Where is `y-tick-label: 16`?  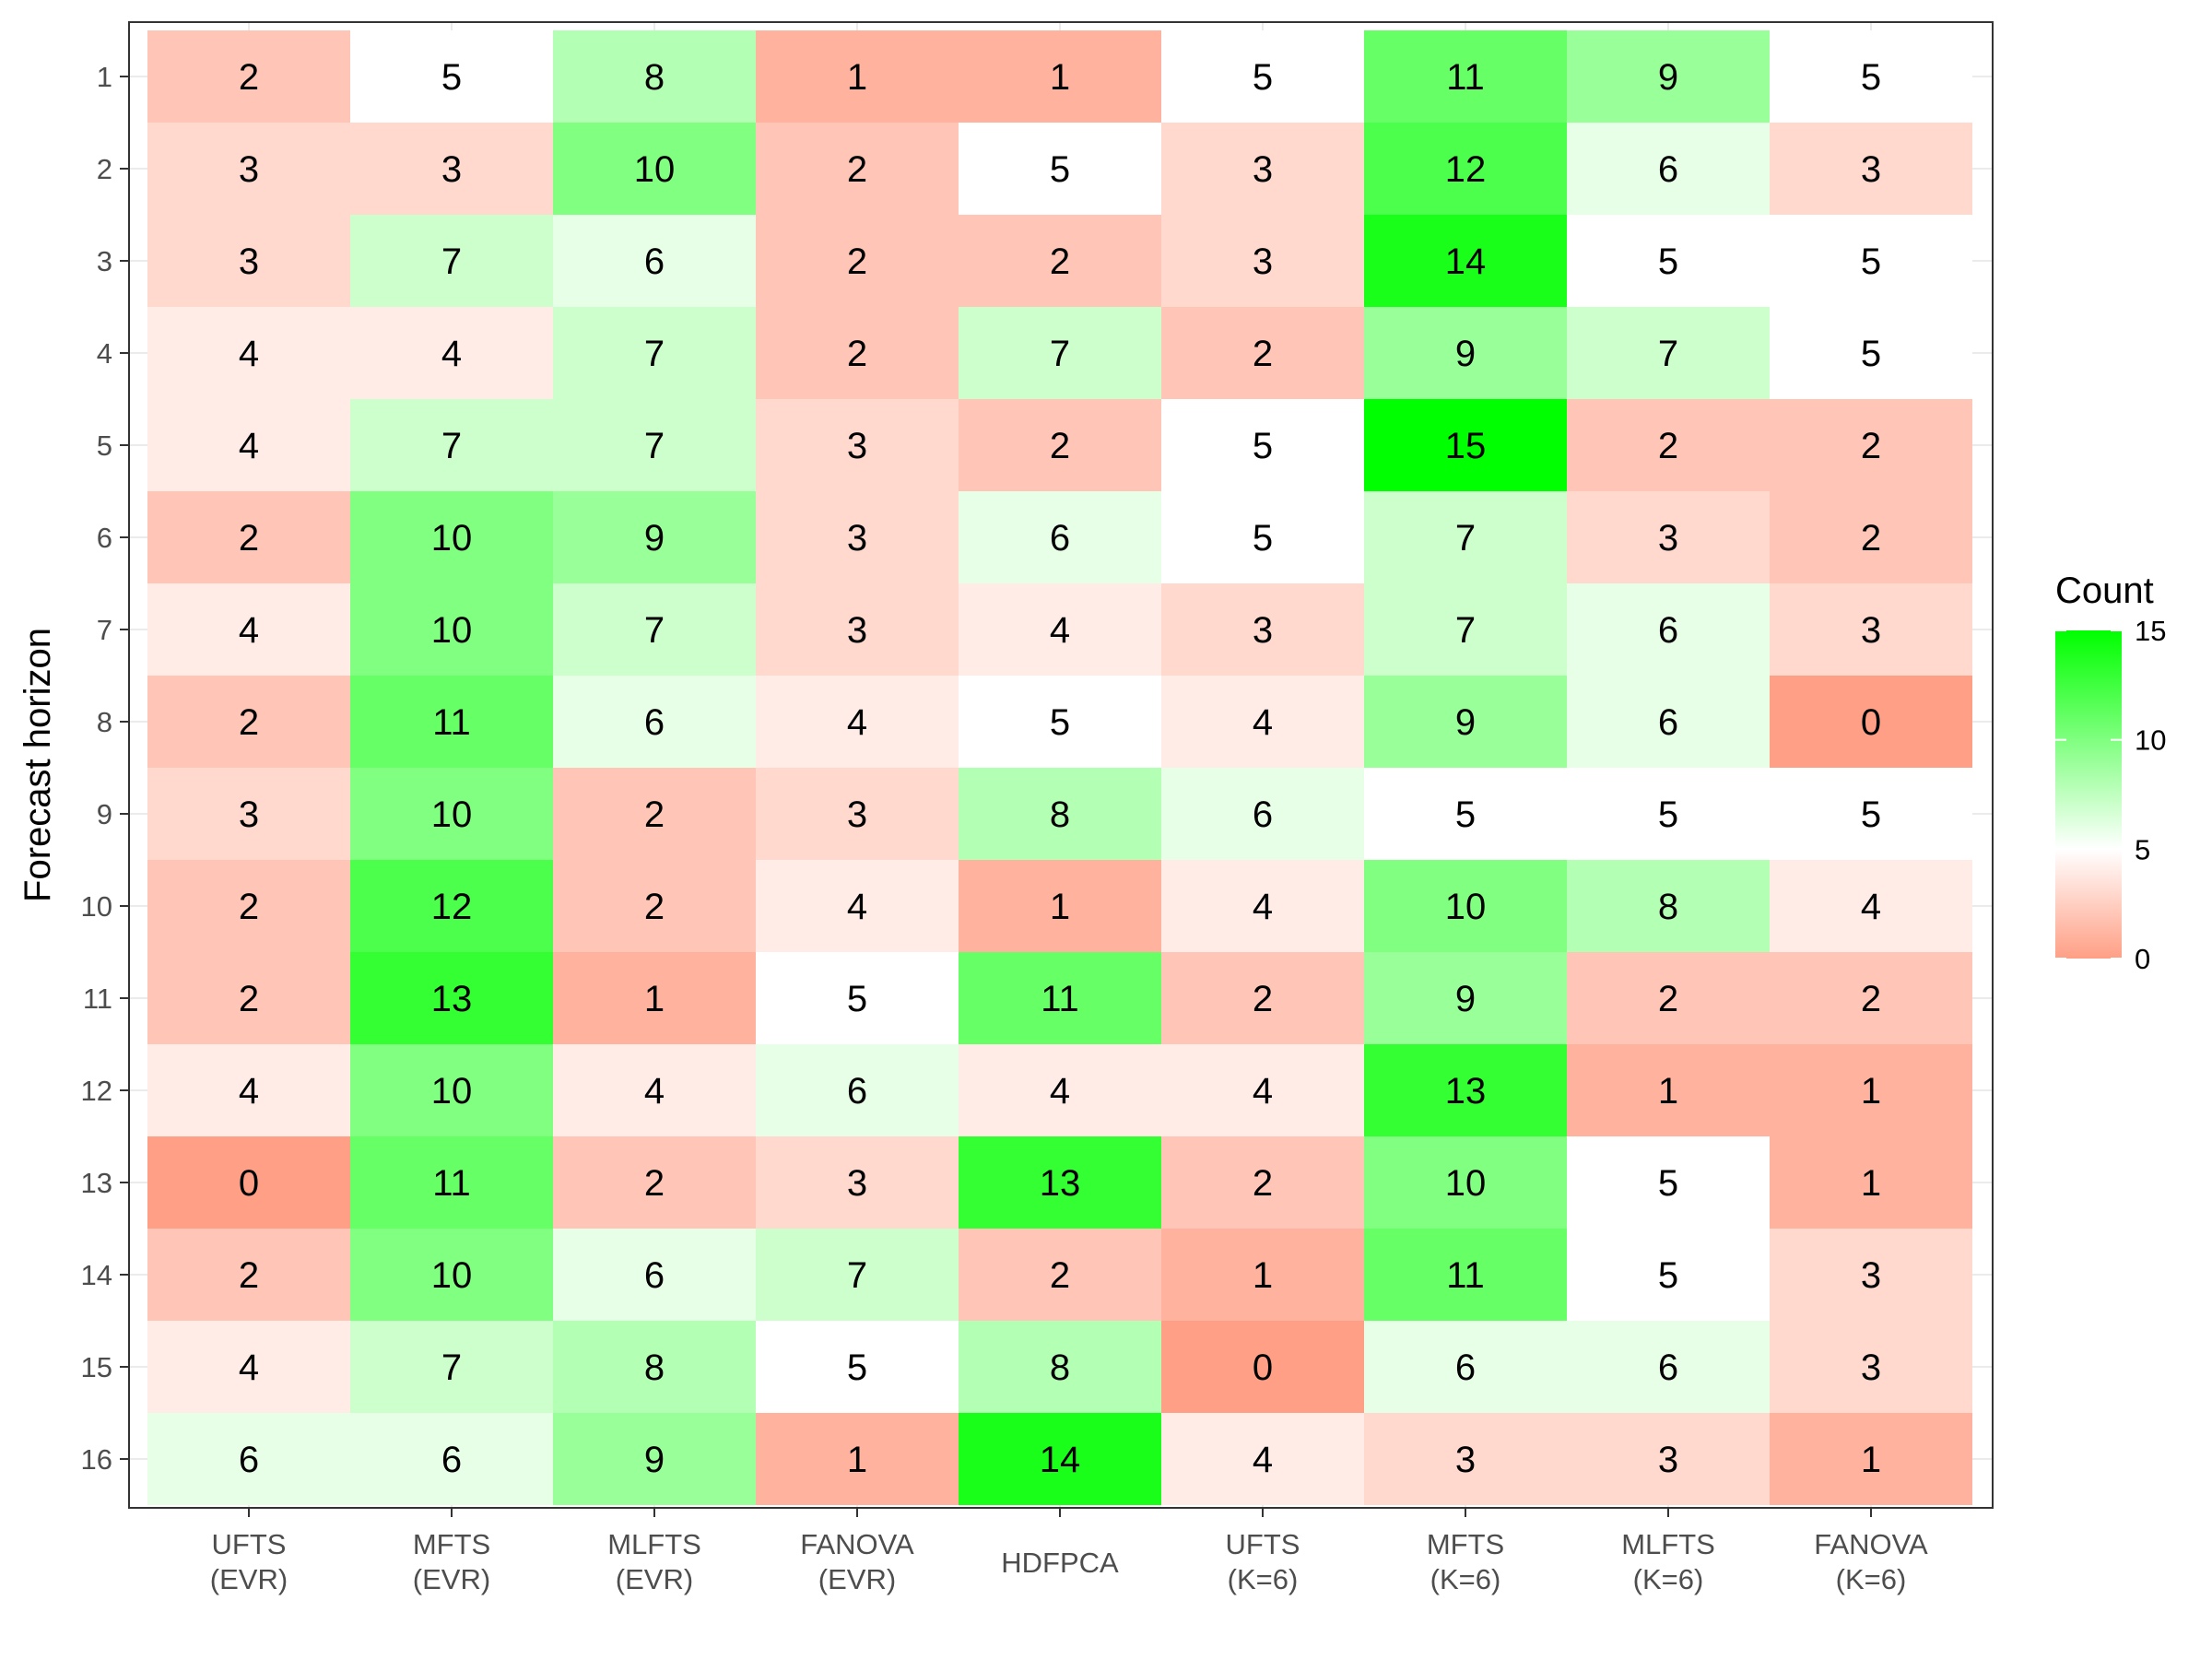
y-tick-label: 16 is located at coordinates (96, 1459).